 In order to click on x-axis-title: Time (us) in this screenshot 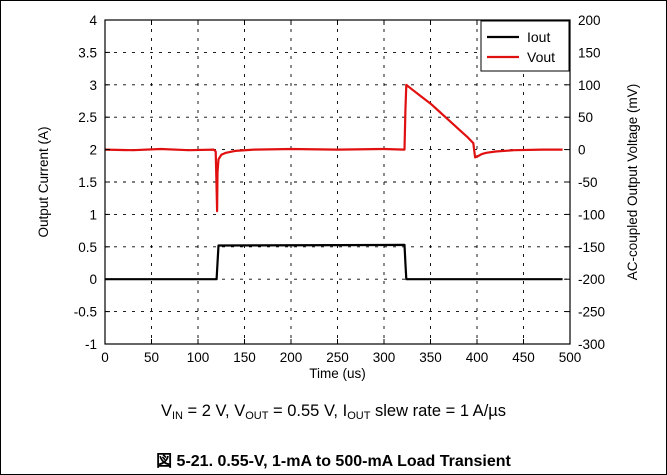, I will do `click(337, 373)`.